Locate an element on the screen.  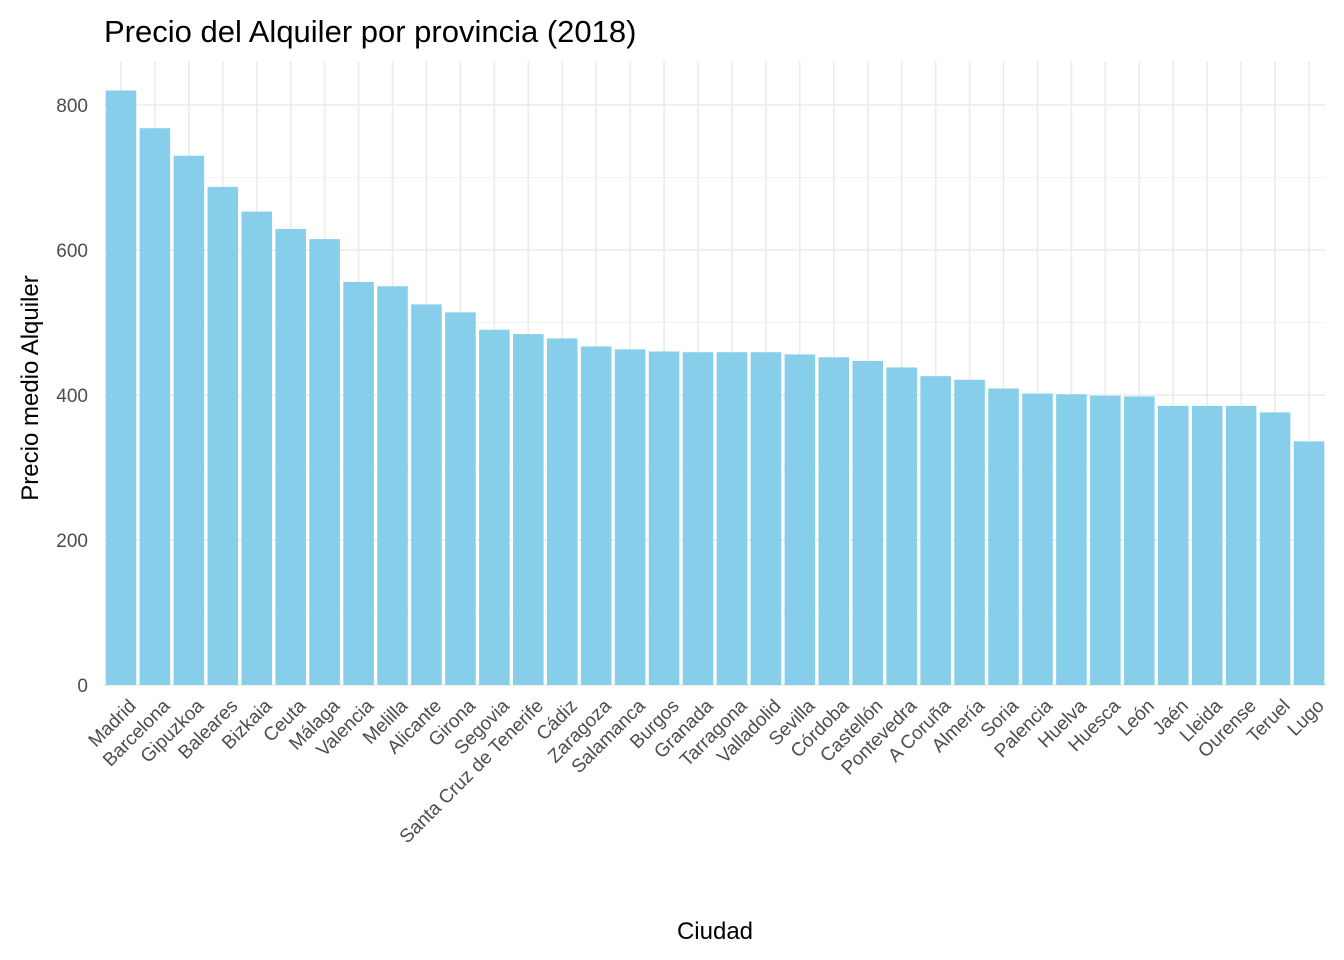
chart-title: Precio del Alquiler por provincia (2018) is located at coordinates (370, 31).